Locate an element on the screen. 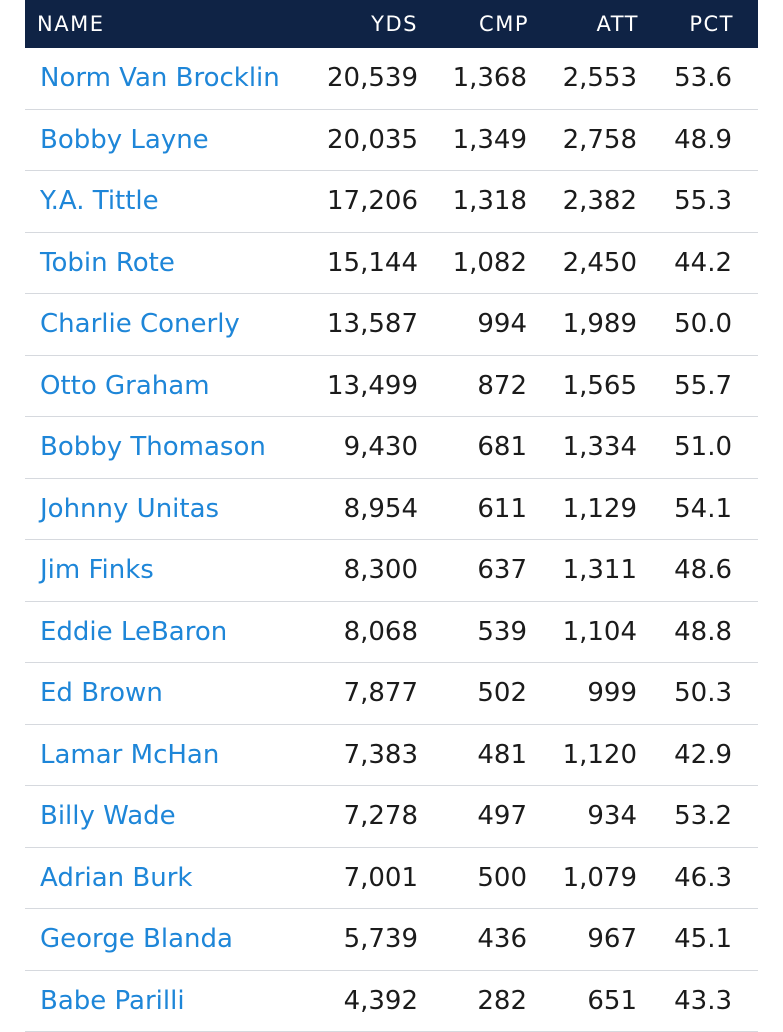 The height and width of the screenshot is (1032, 783). player-name-link: Adrian Burk is located at coordinates (116, 878).